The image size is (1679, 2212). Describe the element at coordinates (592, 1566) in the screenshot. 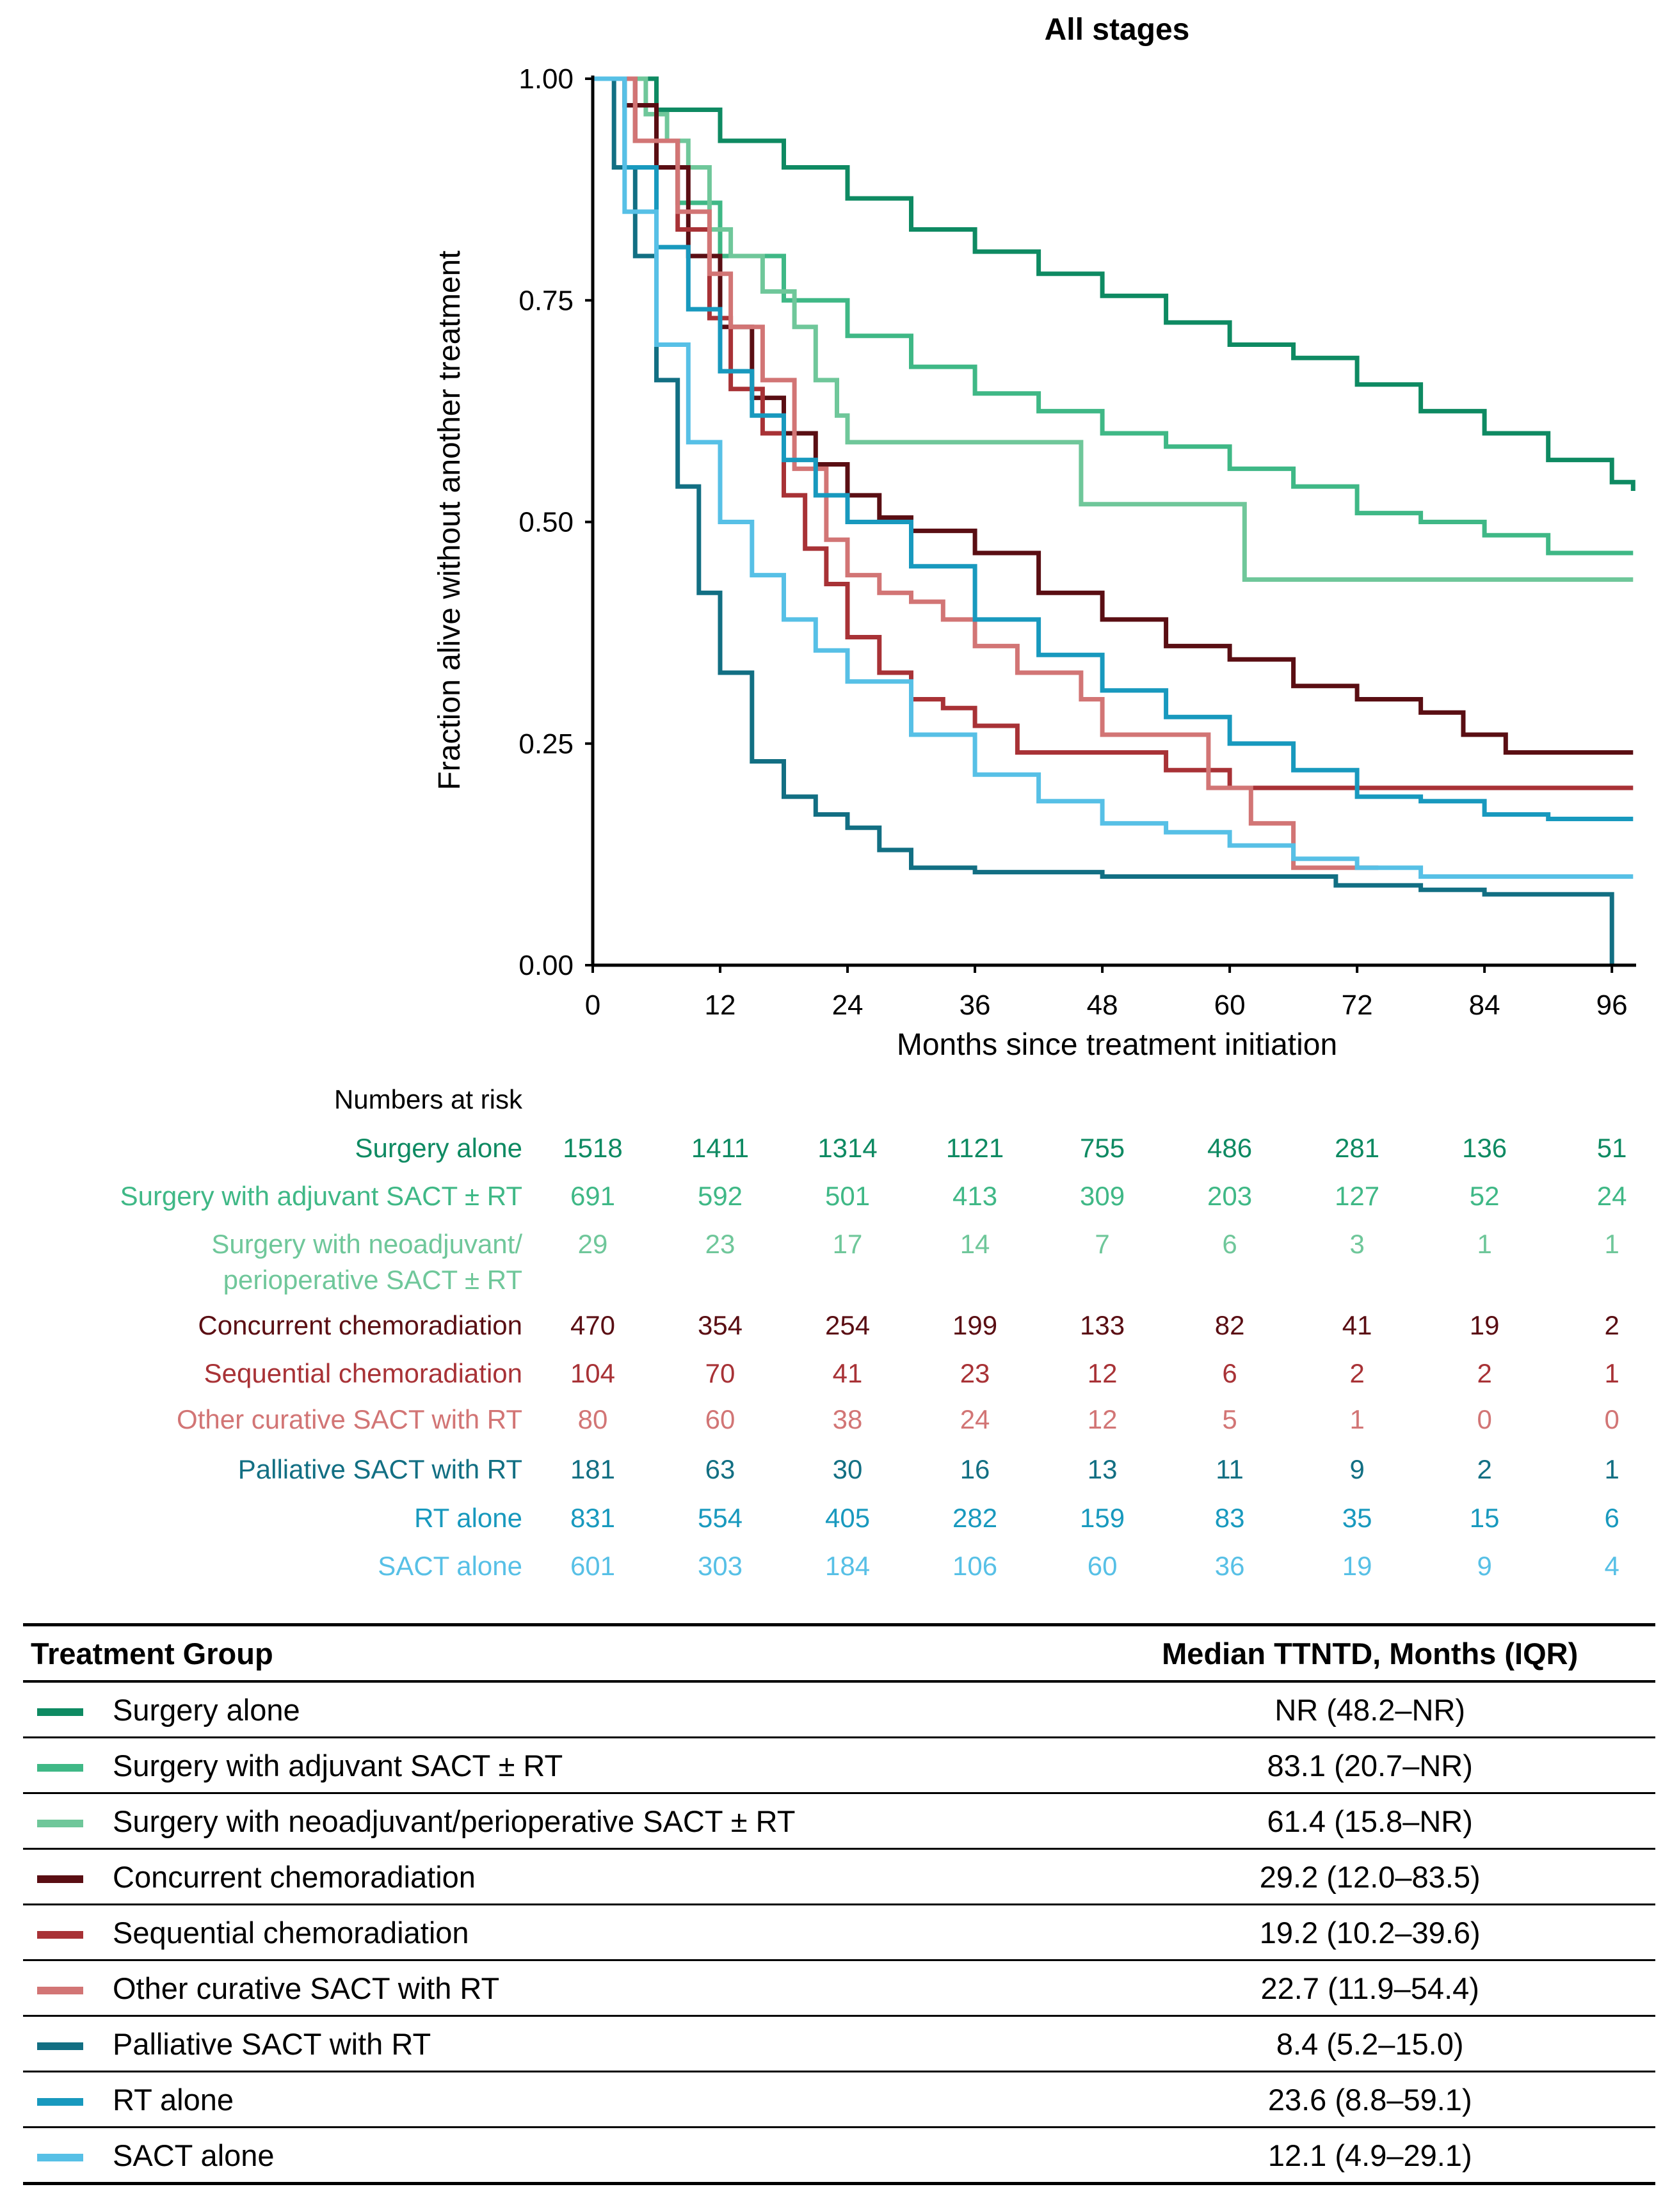

I see `risk-value: 601` at that location.